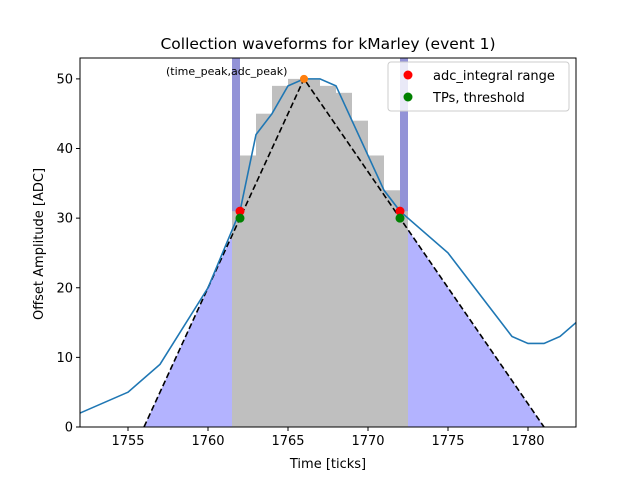 Image resolution: width=640 pixels, height=480 pixels. I want to click on y-axis-label: Offset Amplitude [ADC], so click(39, 244).